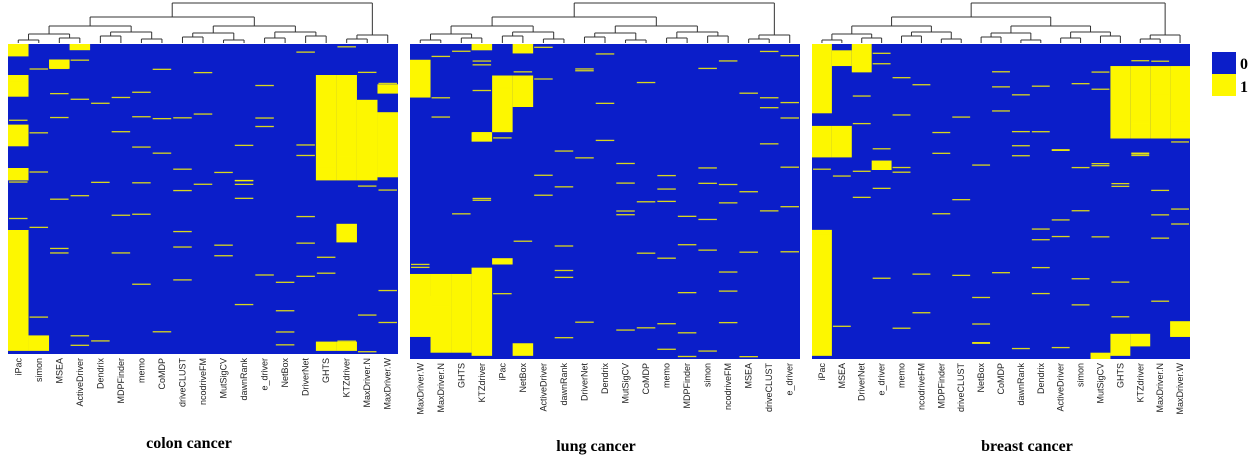  I want to click on column-label: simon, so click(708, 375).